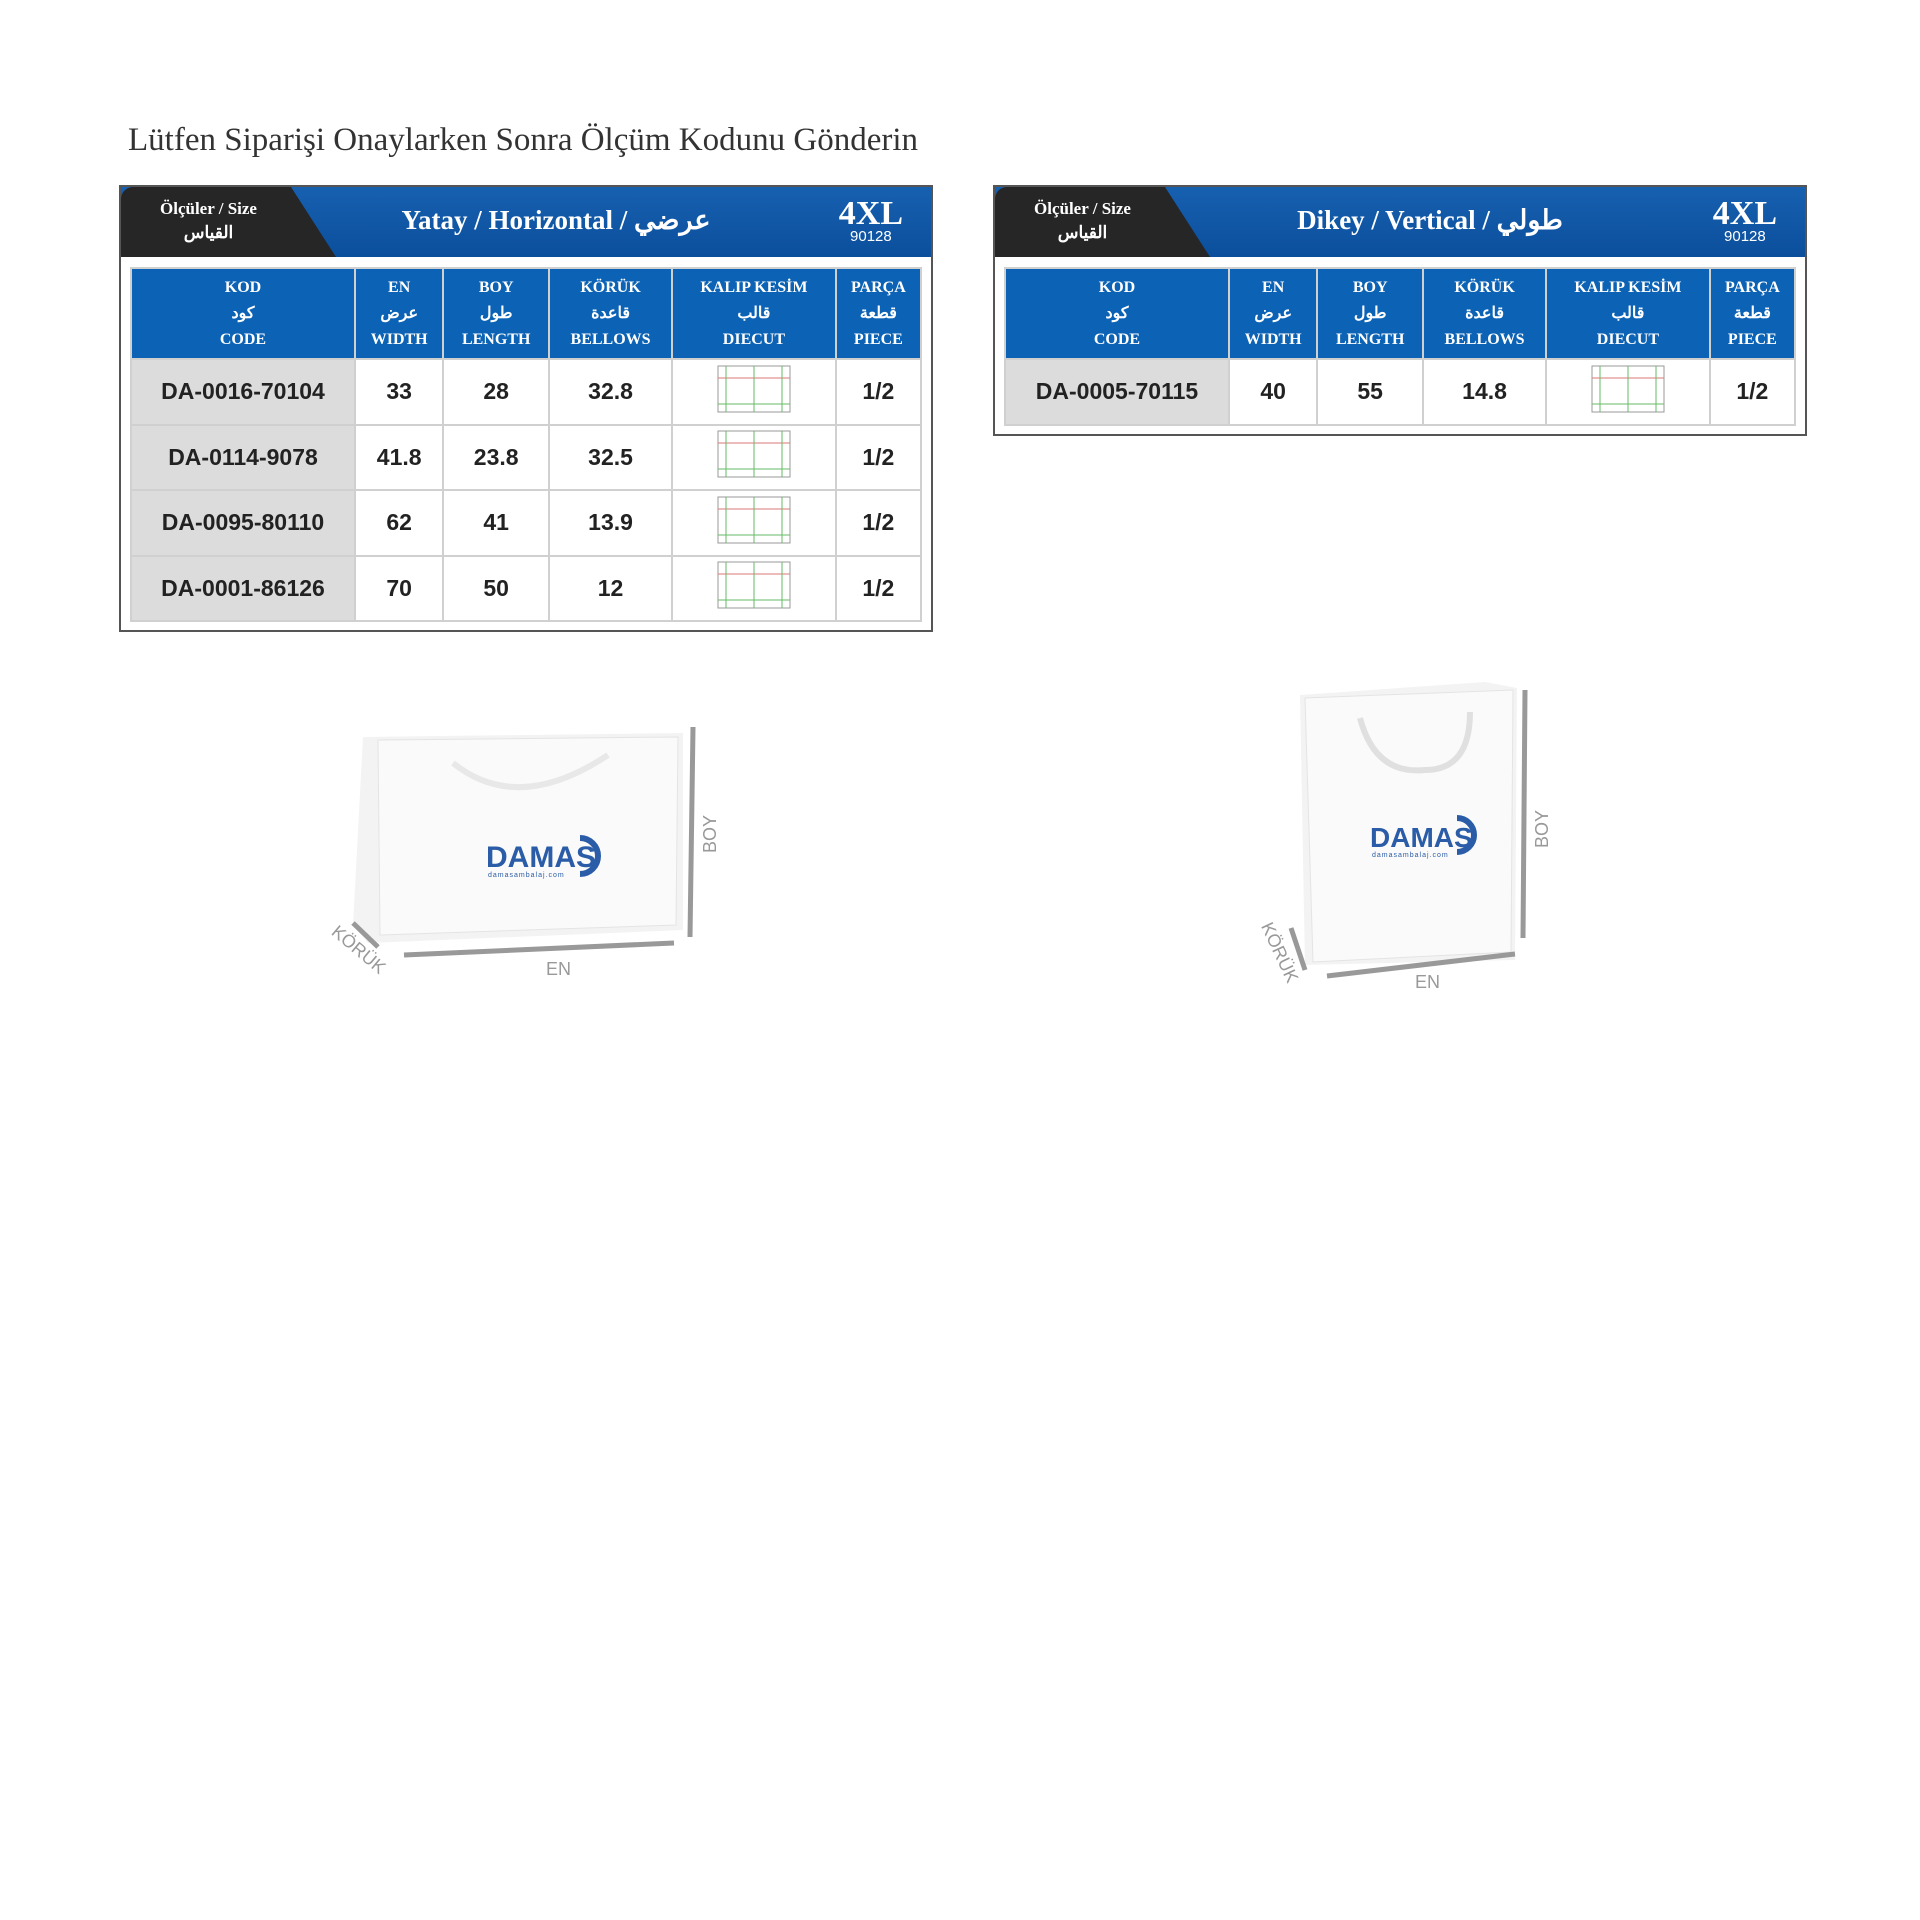 This screenshot has height=1920, width=1920. Describe the element at coordinates (496, 457) in the screenshot. I see `length-cell: 23.8` at that location.